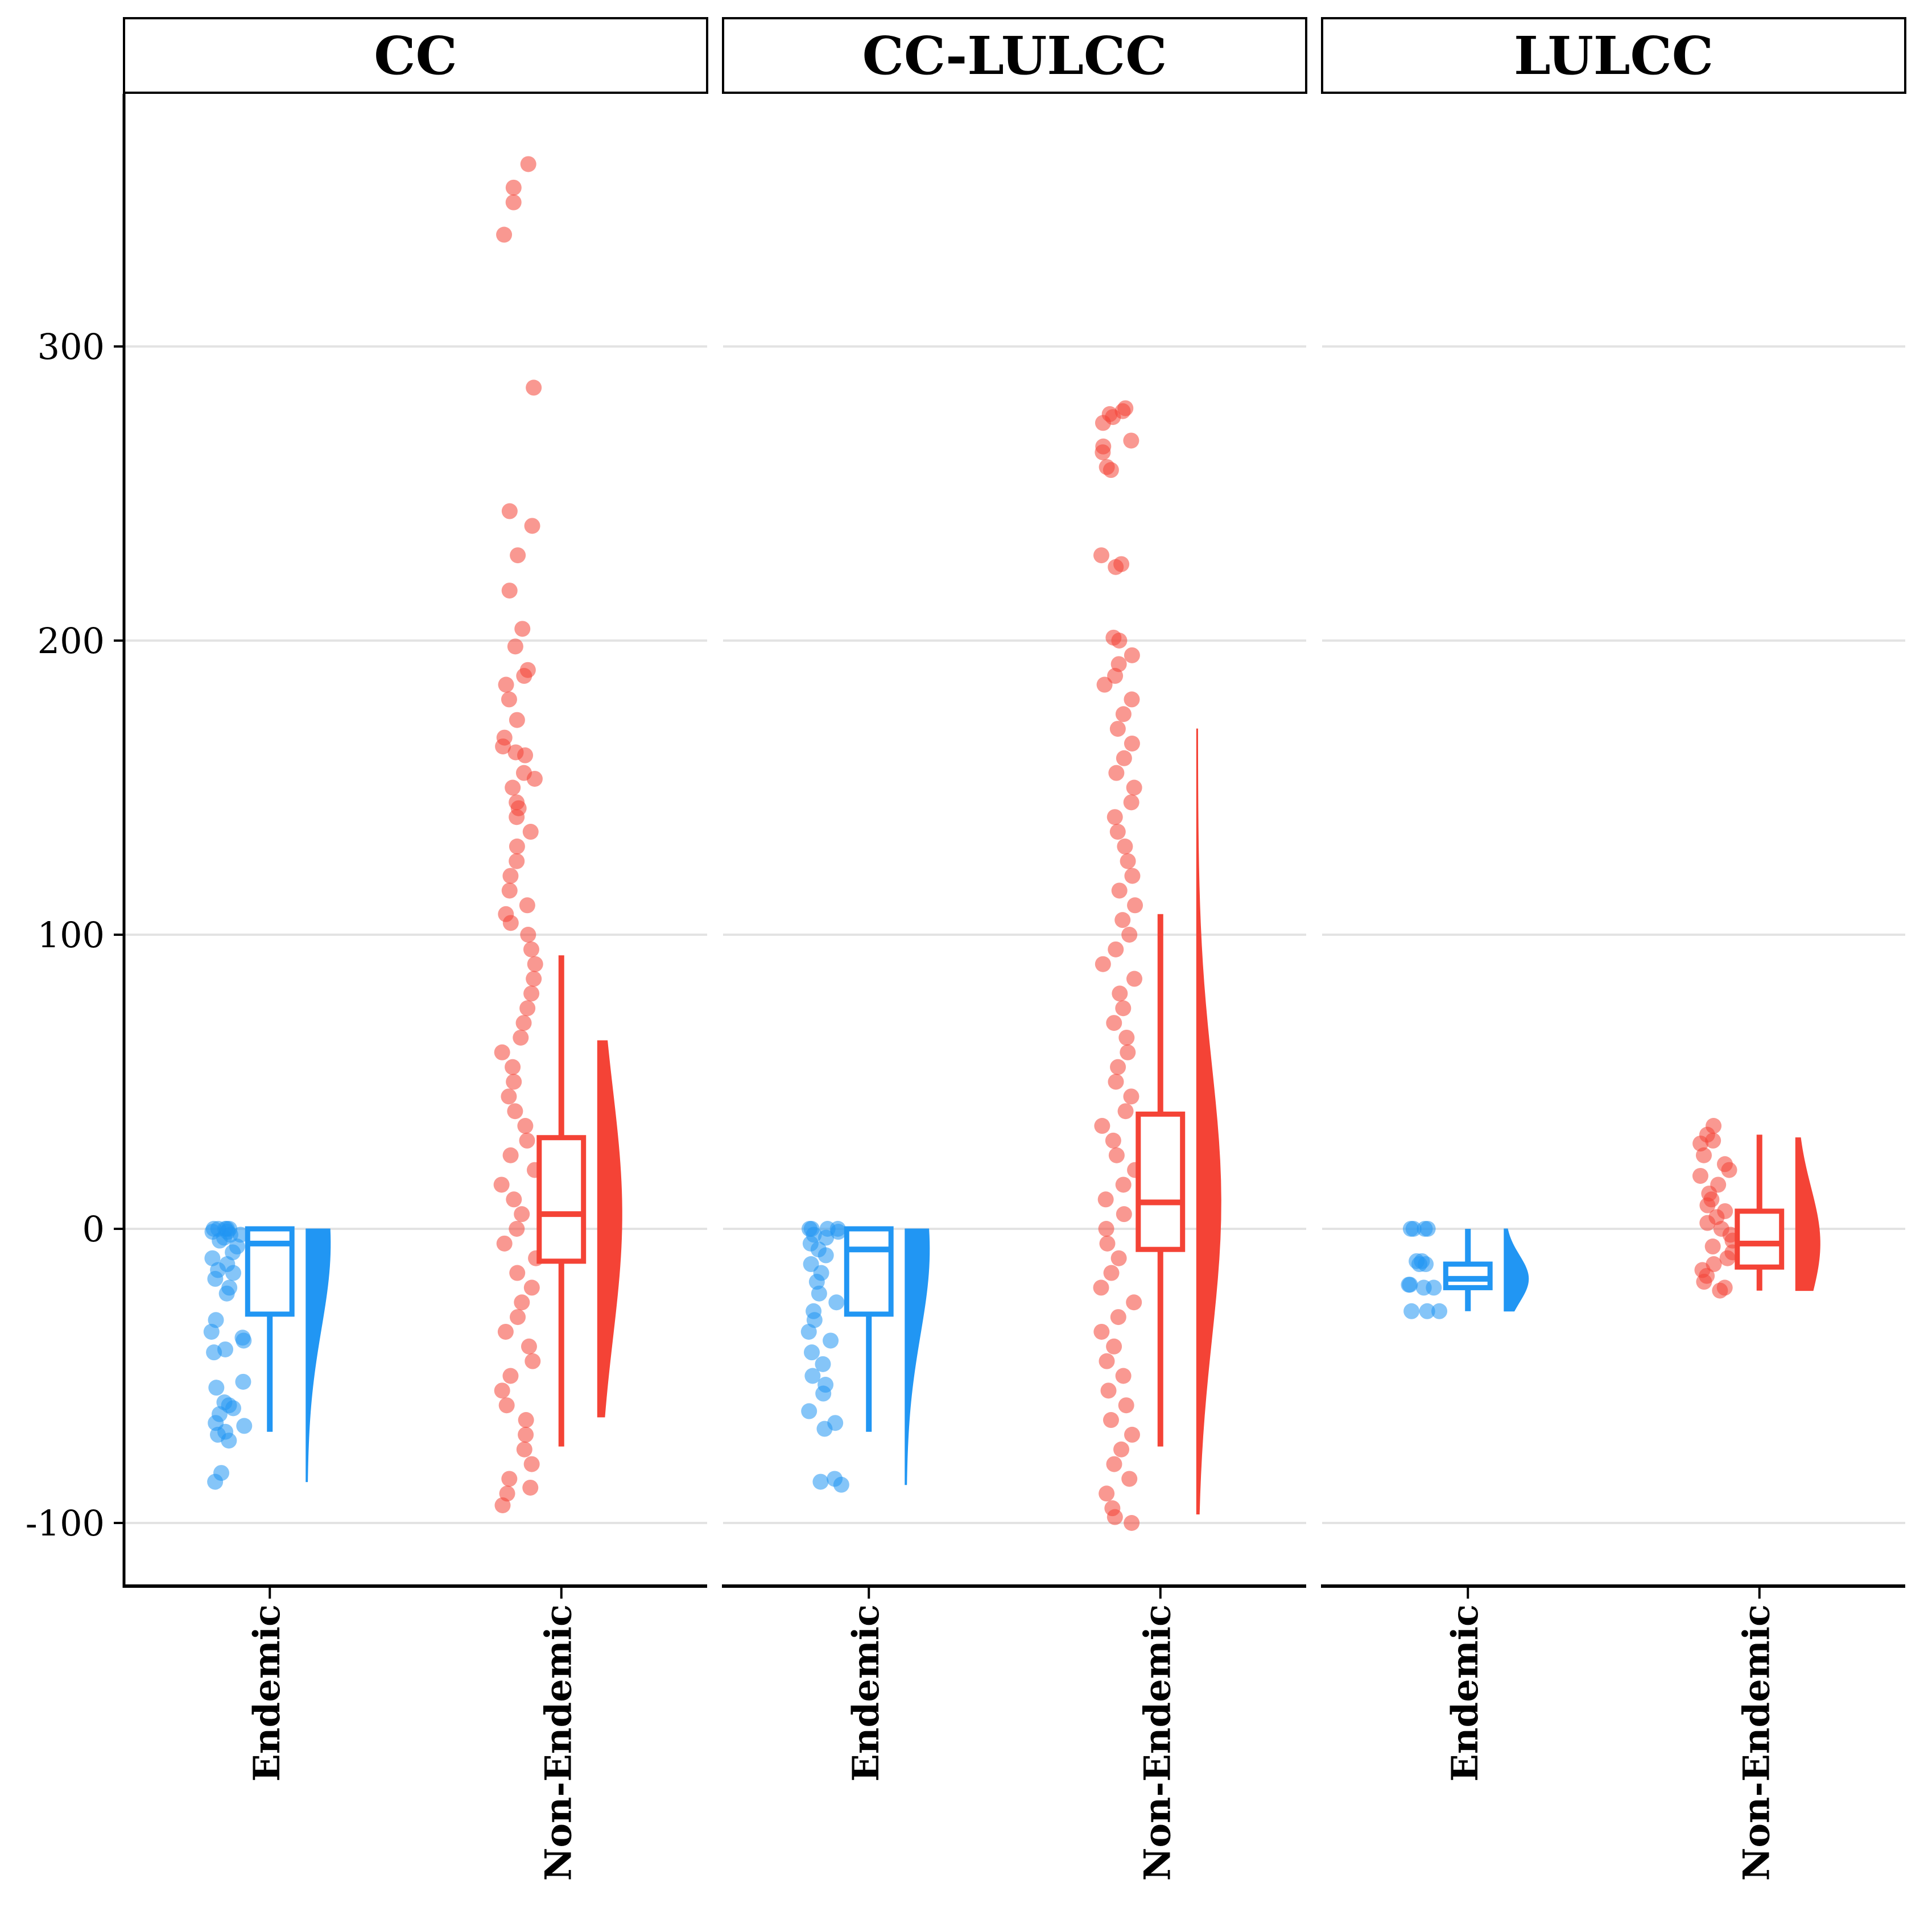  Describe the element at coordinates (558, 1743) in the screenshot. I see `x-tick-label: Non-Endemic` at that location.